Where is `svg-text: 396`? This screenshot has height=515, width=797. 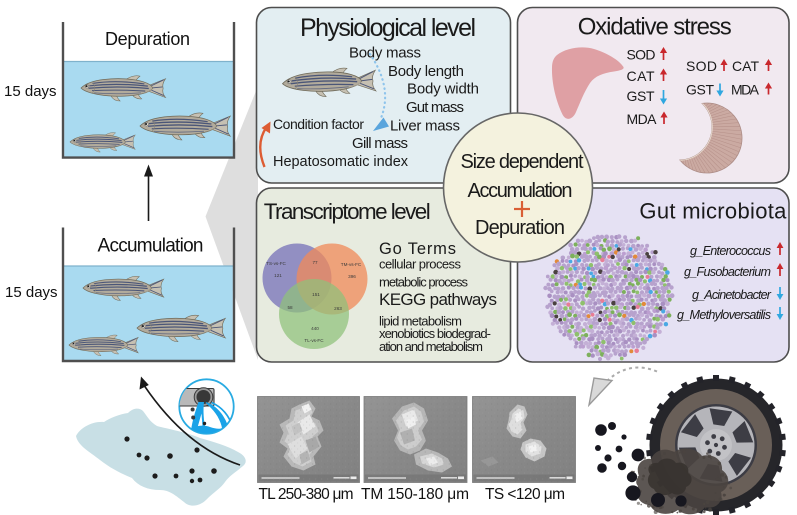
svg-text: 396 is located at coordinates (352, 276).